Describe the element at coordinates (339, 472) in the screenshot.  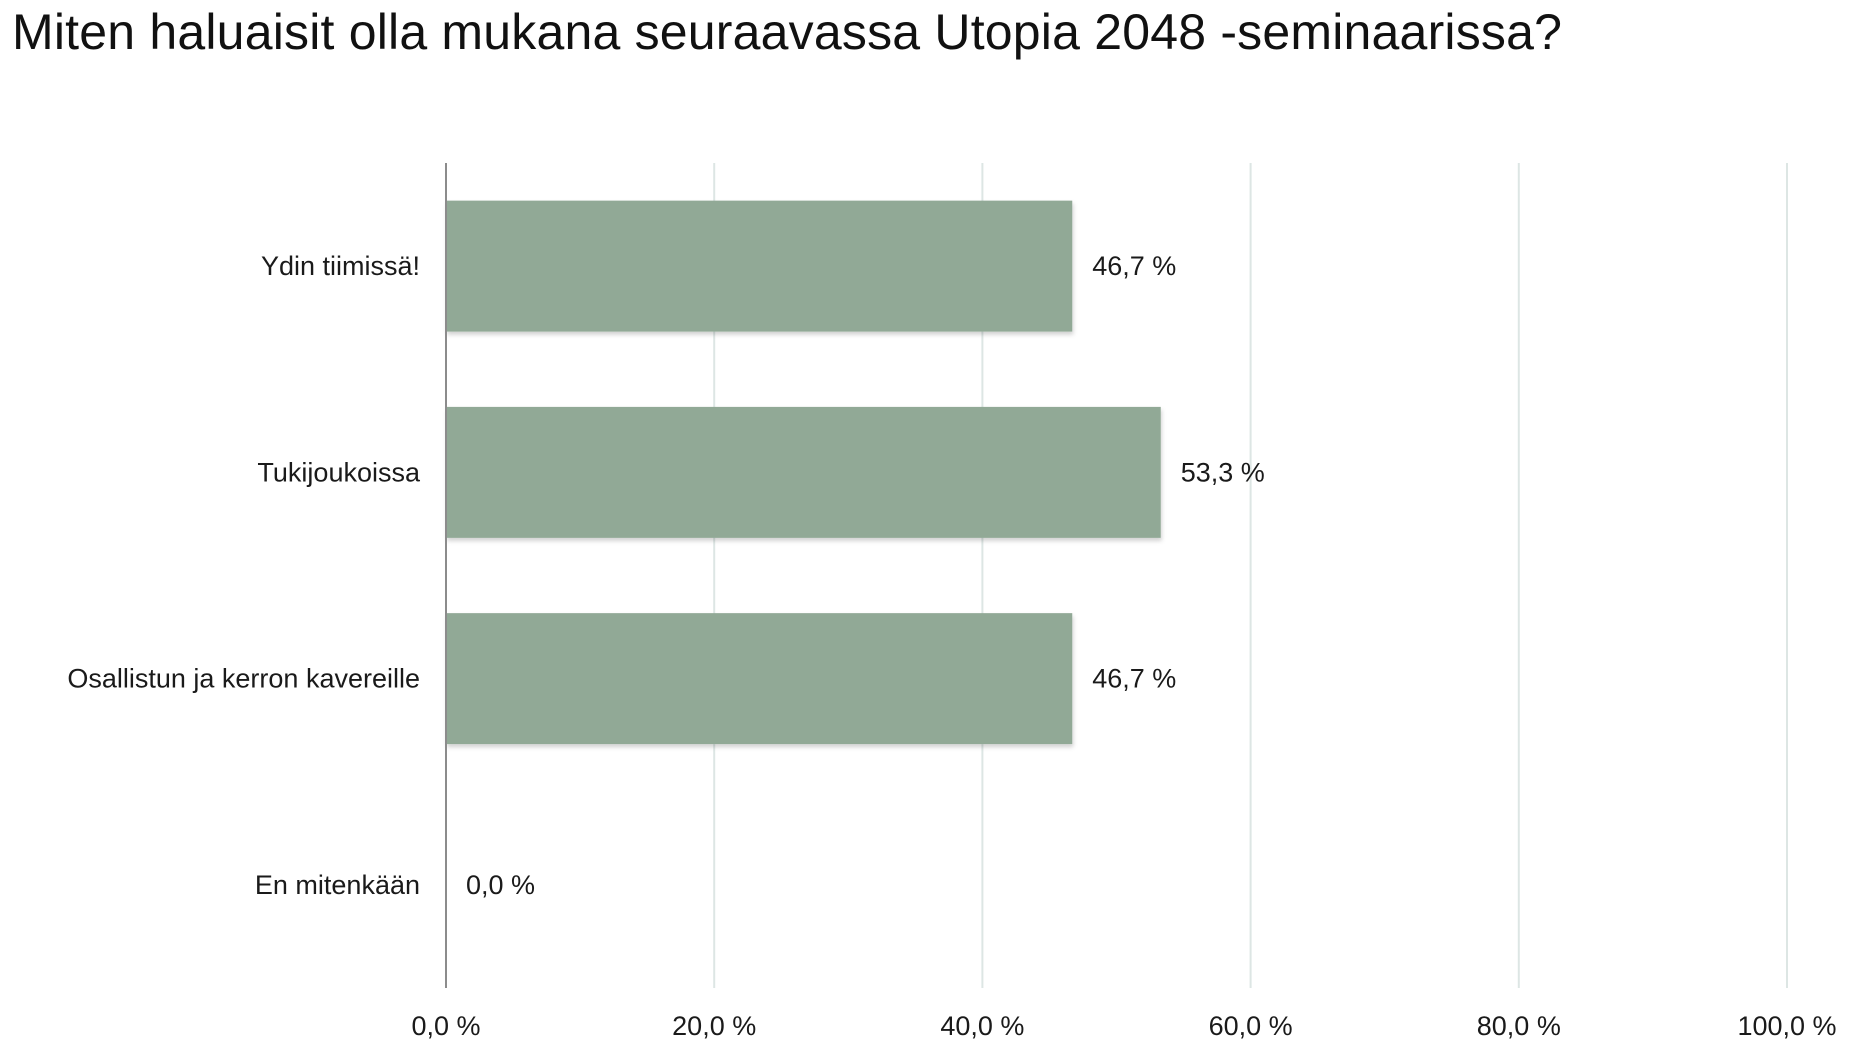
I see `category-label: Tukijoukoissa` at that location.